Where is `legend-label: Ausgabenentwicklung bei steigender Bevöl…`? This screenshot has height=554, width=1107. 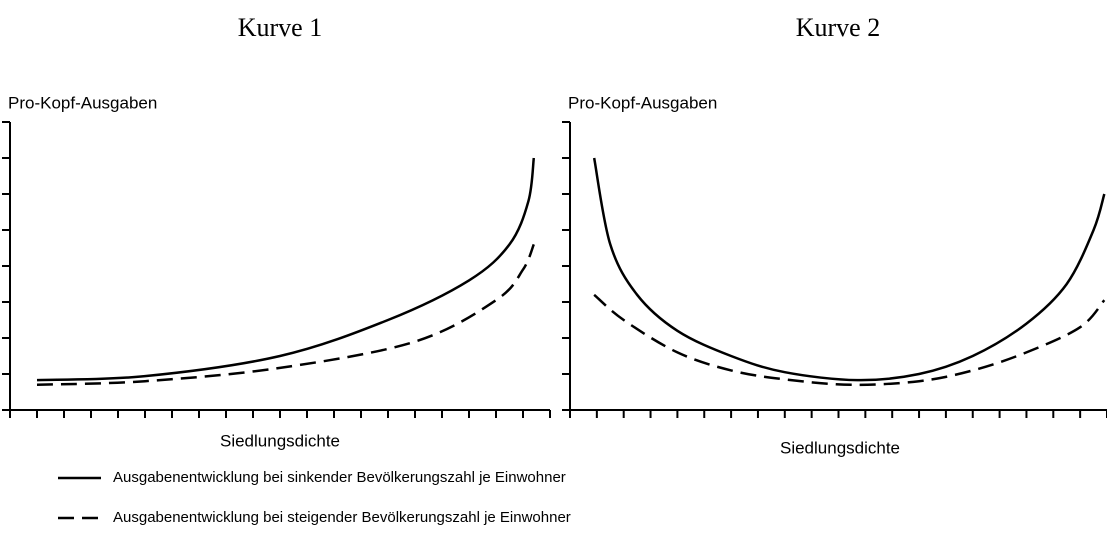
legend-label: Ausgabenentwicklung bei steigender Bevöl… is located at coordinates (342, 517).